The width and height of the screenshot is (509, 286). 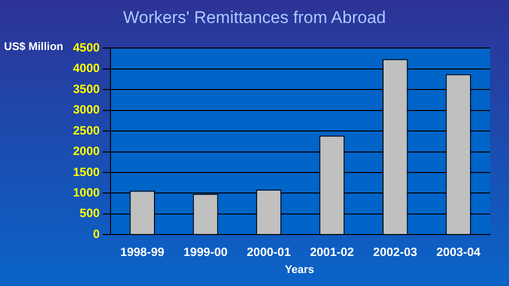 What do you see at coordinates (458, 252) in the screenshot?
I see `x-tick-label: 2003-04` at bounding box center [458, 252].